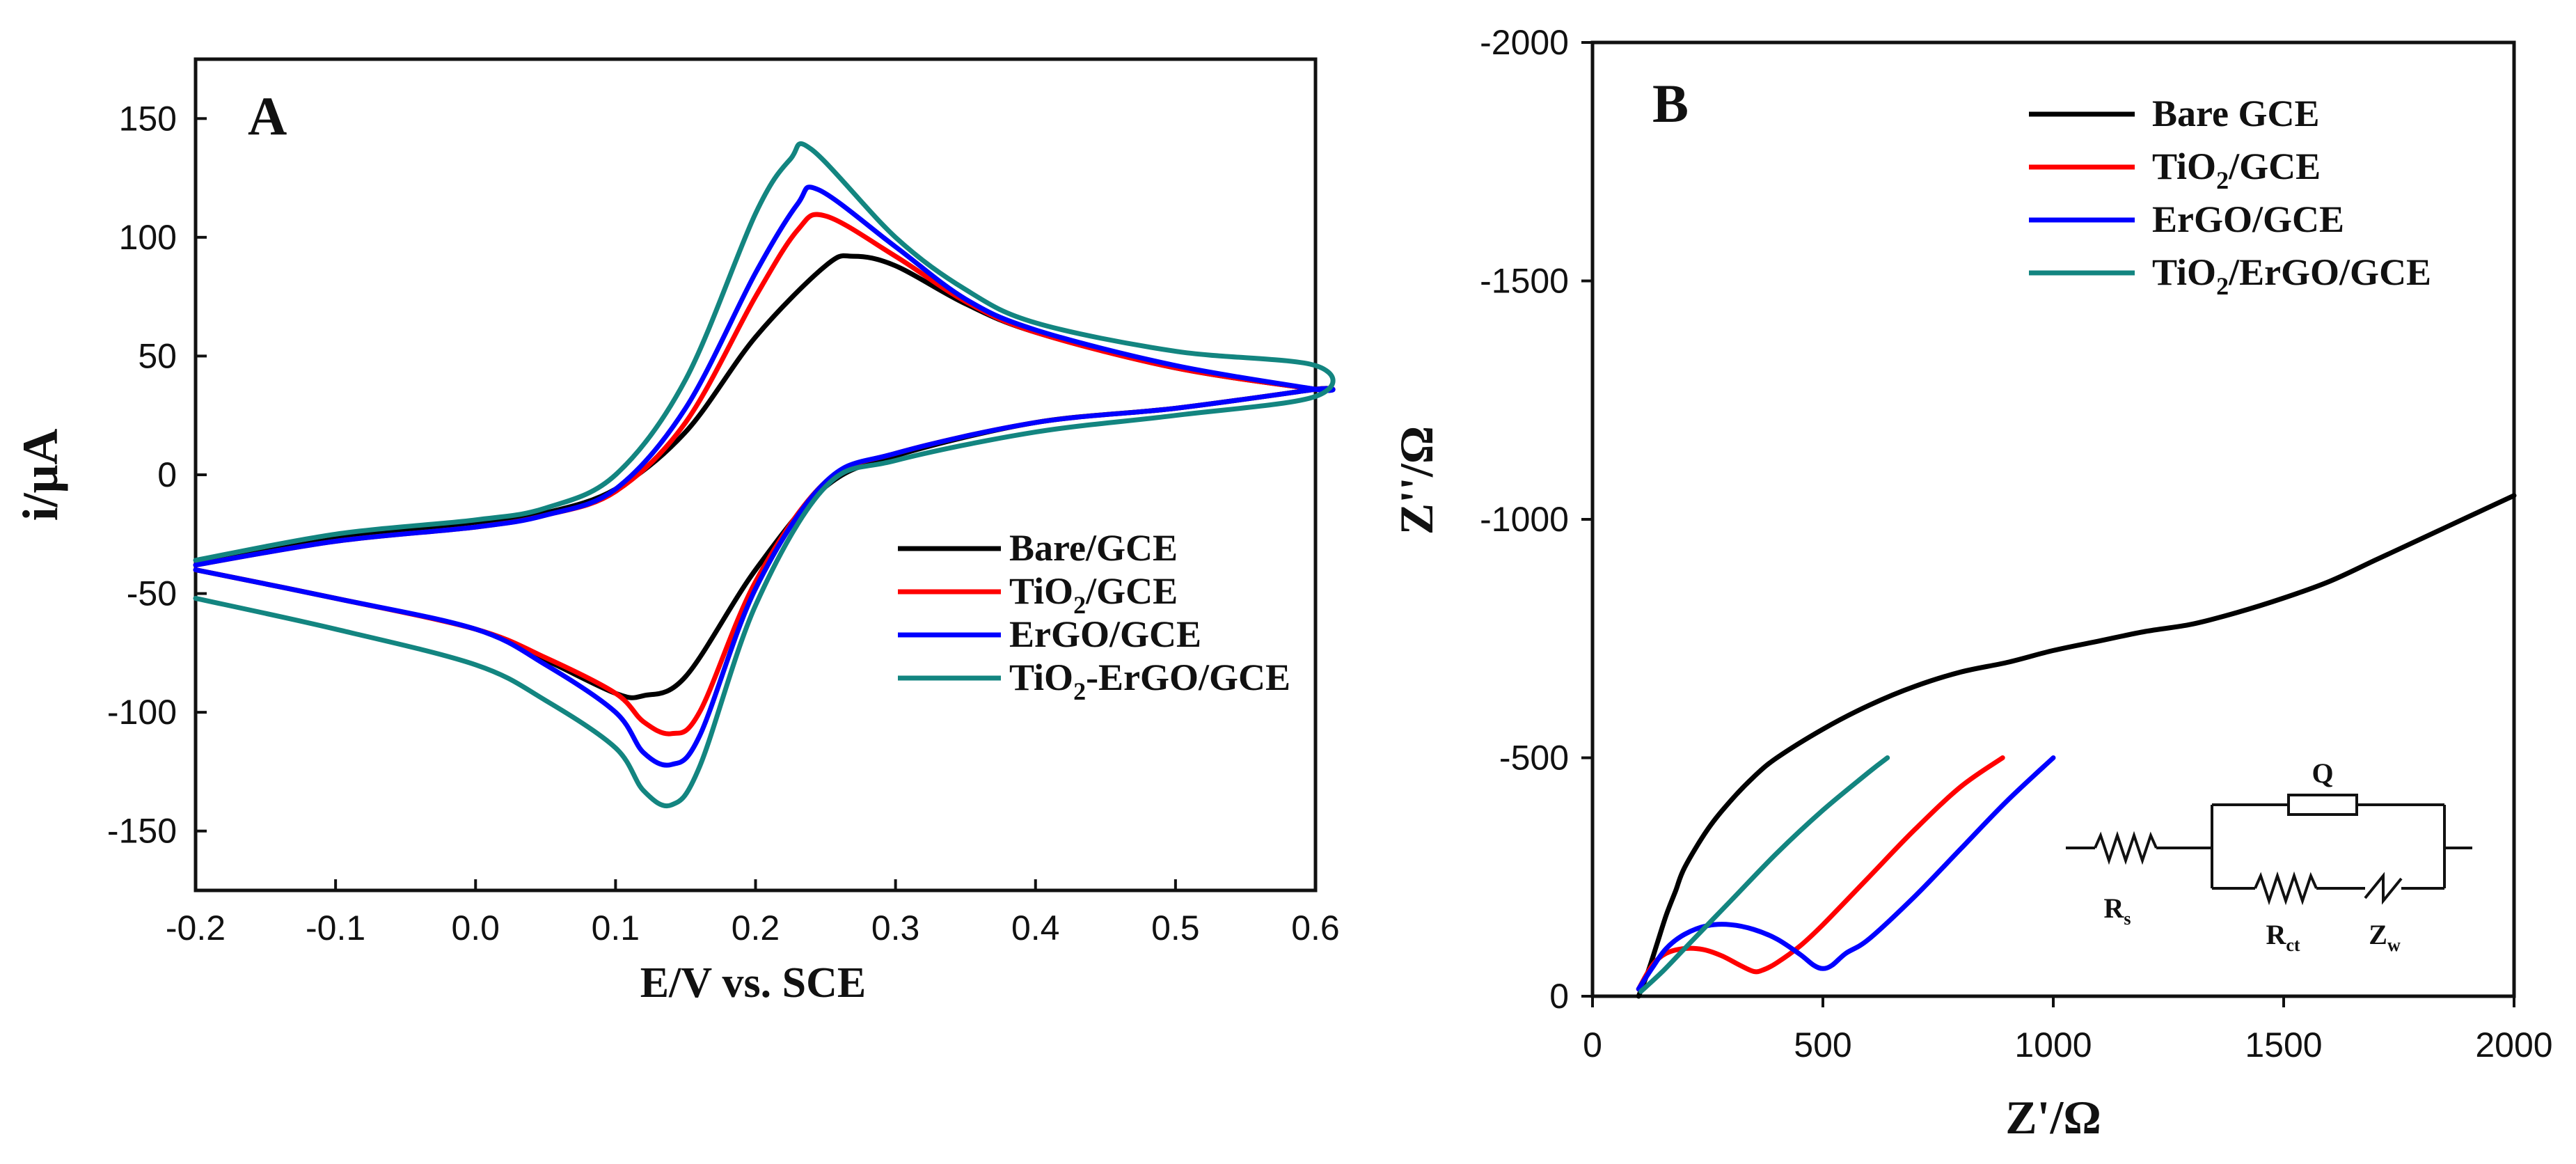 This screenshot has width=2576, height=1164. I want to click on panel-a-y-tick-label: 0, so click(167, 475).